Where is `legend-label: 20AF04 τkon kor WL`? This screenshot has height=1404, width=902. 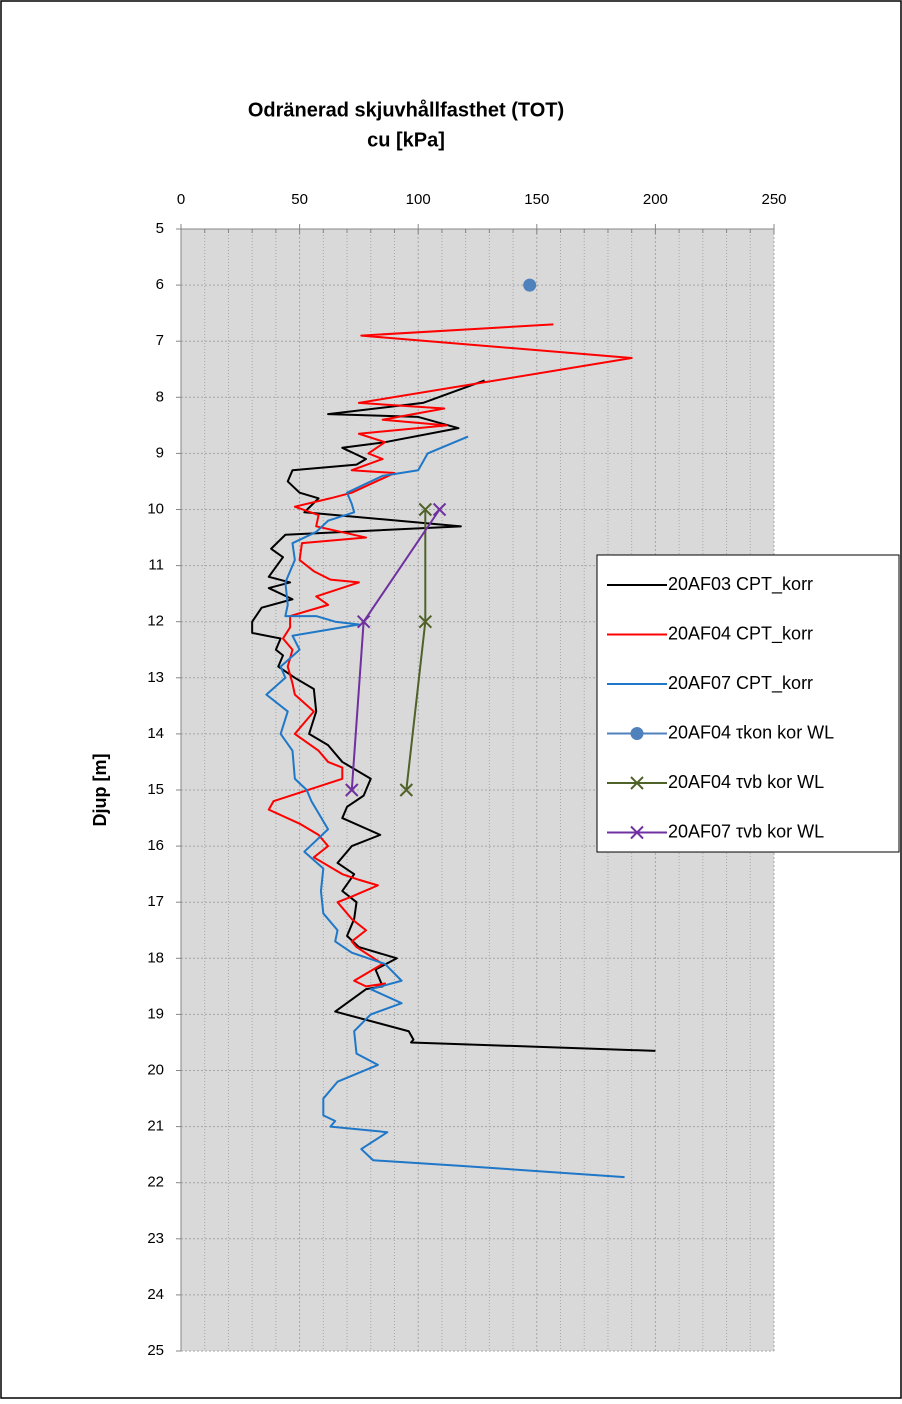 legend-label: 20AF04 τkon kor WL is located at coordinates (751, 732).